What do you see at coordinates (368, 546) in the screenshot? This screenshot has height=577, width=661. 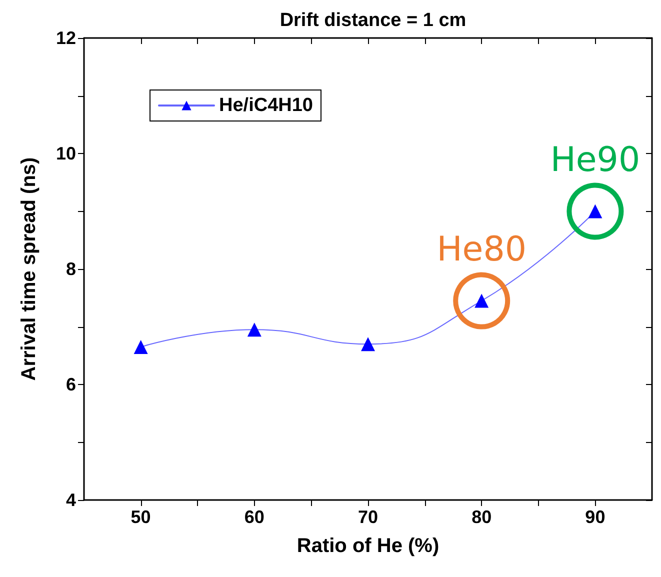 I see `x-axis-title: Ratio of He (%)` at bounding box center [368, 546].